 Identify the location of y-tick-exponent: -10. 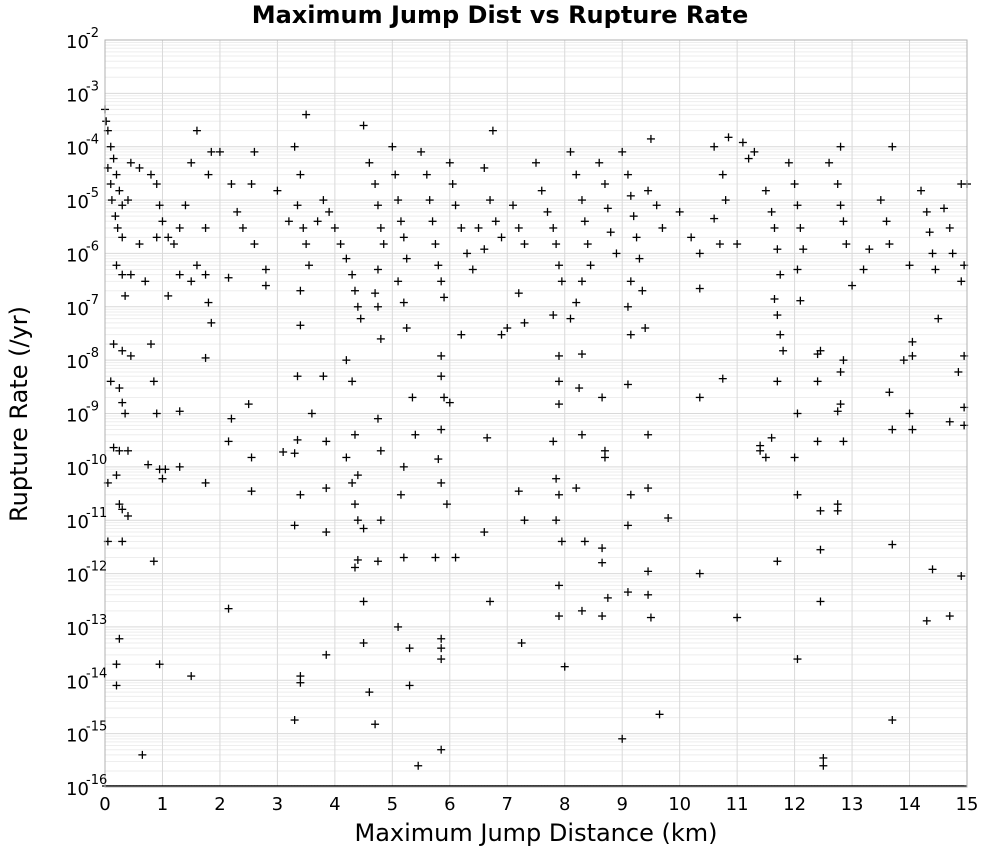
(96, 460).